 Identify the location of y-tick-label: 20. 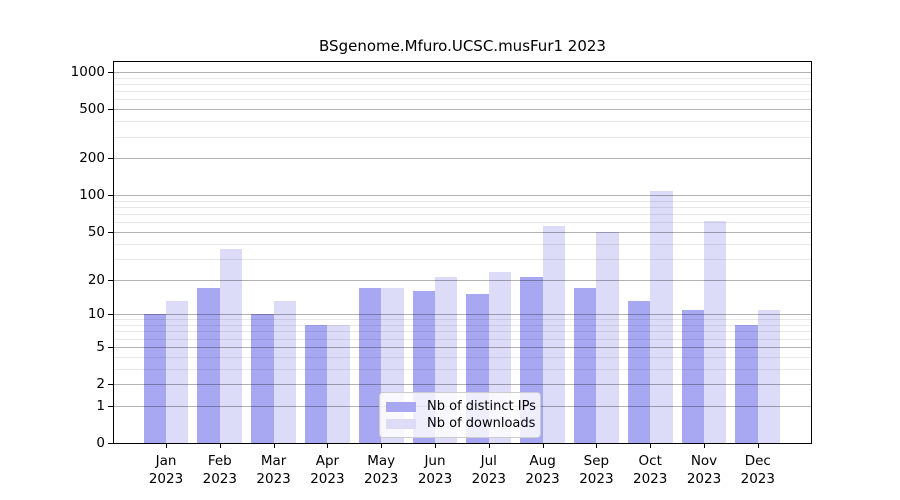
(96, 279).